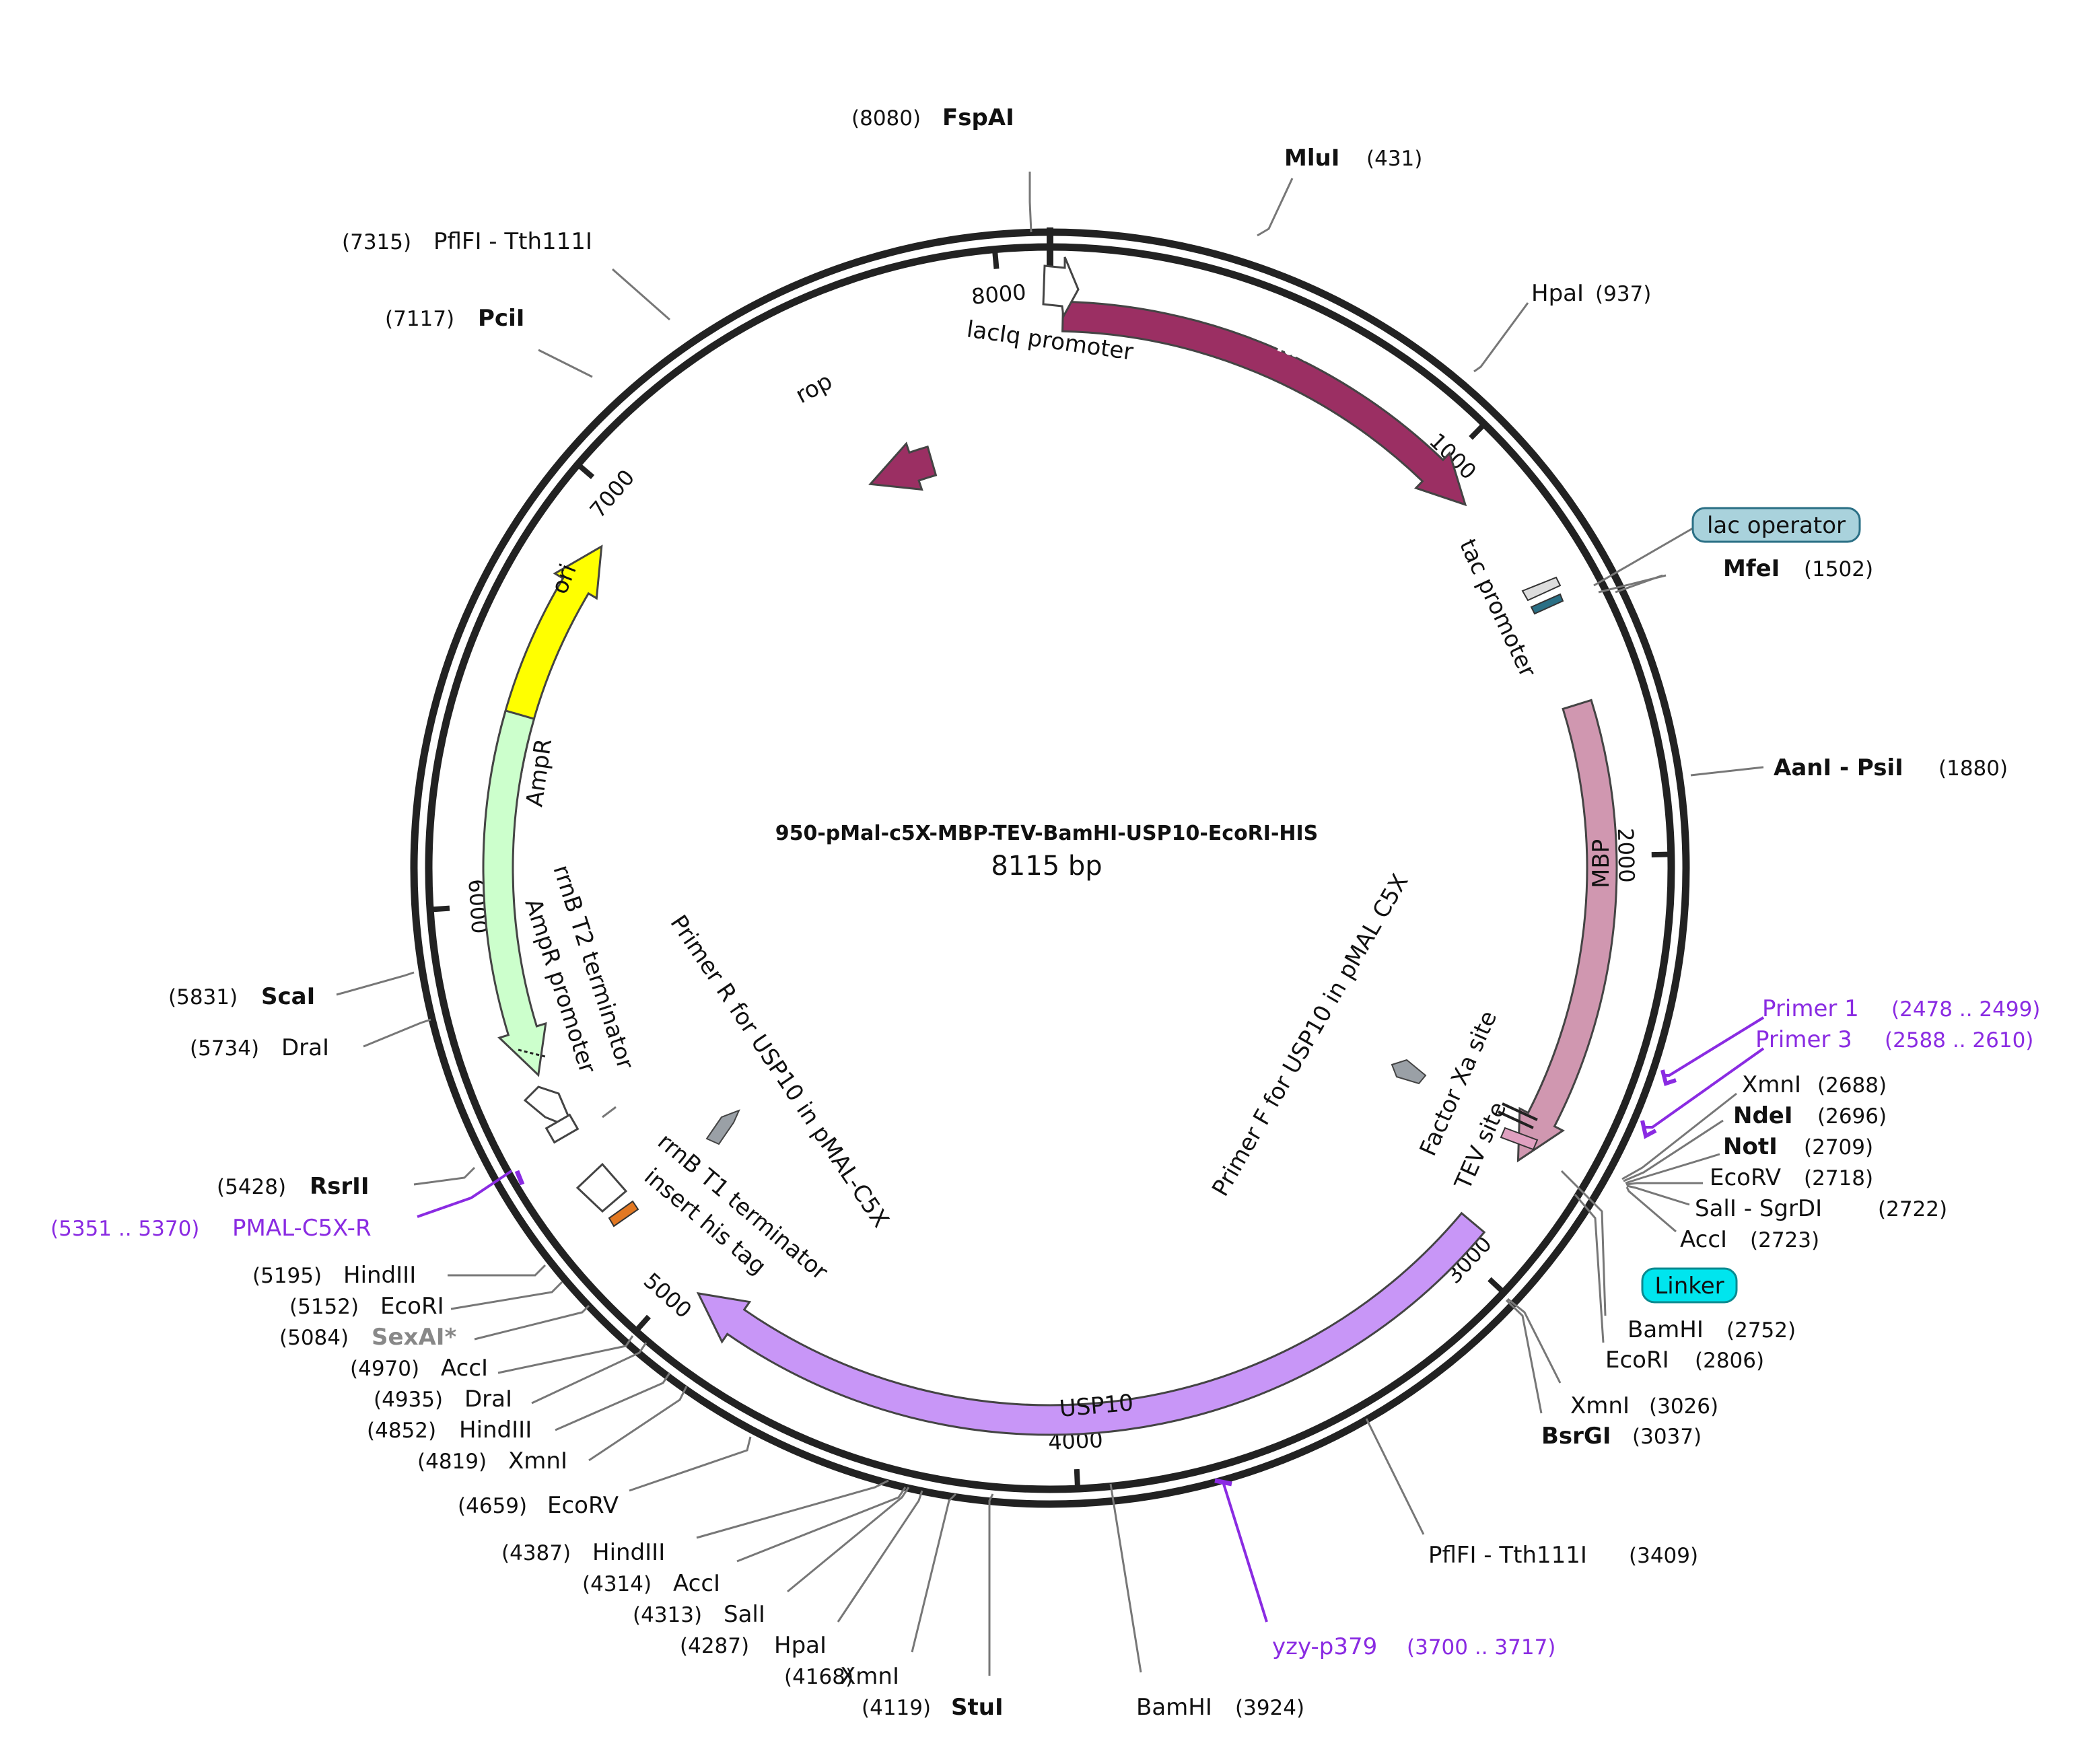 Image resolution: width=2100 pixels, height=1741 pixels. What do you see at coordinates (537, 1461) in the screenshot?
I see `svg-text: XmnI` at bounding box center [537, 1461].